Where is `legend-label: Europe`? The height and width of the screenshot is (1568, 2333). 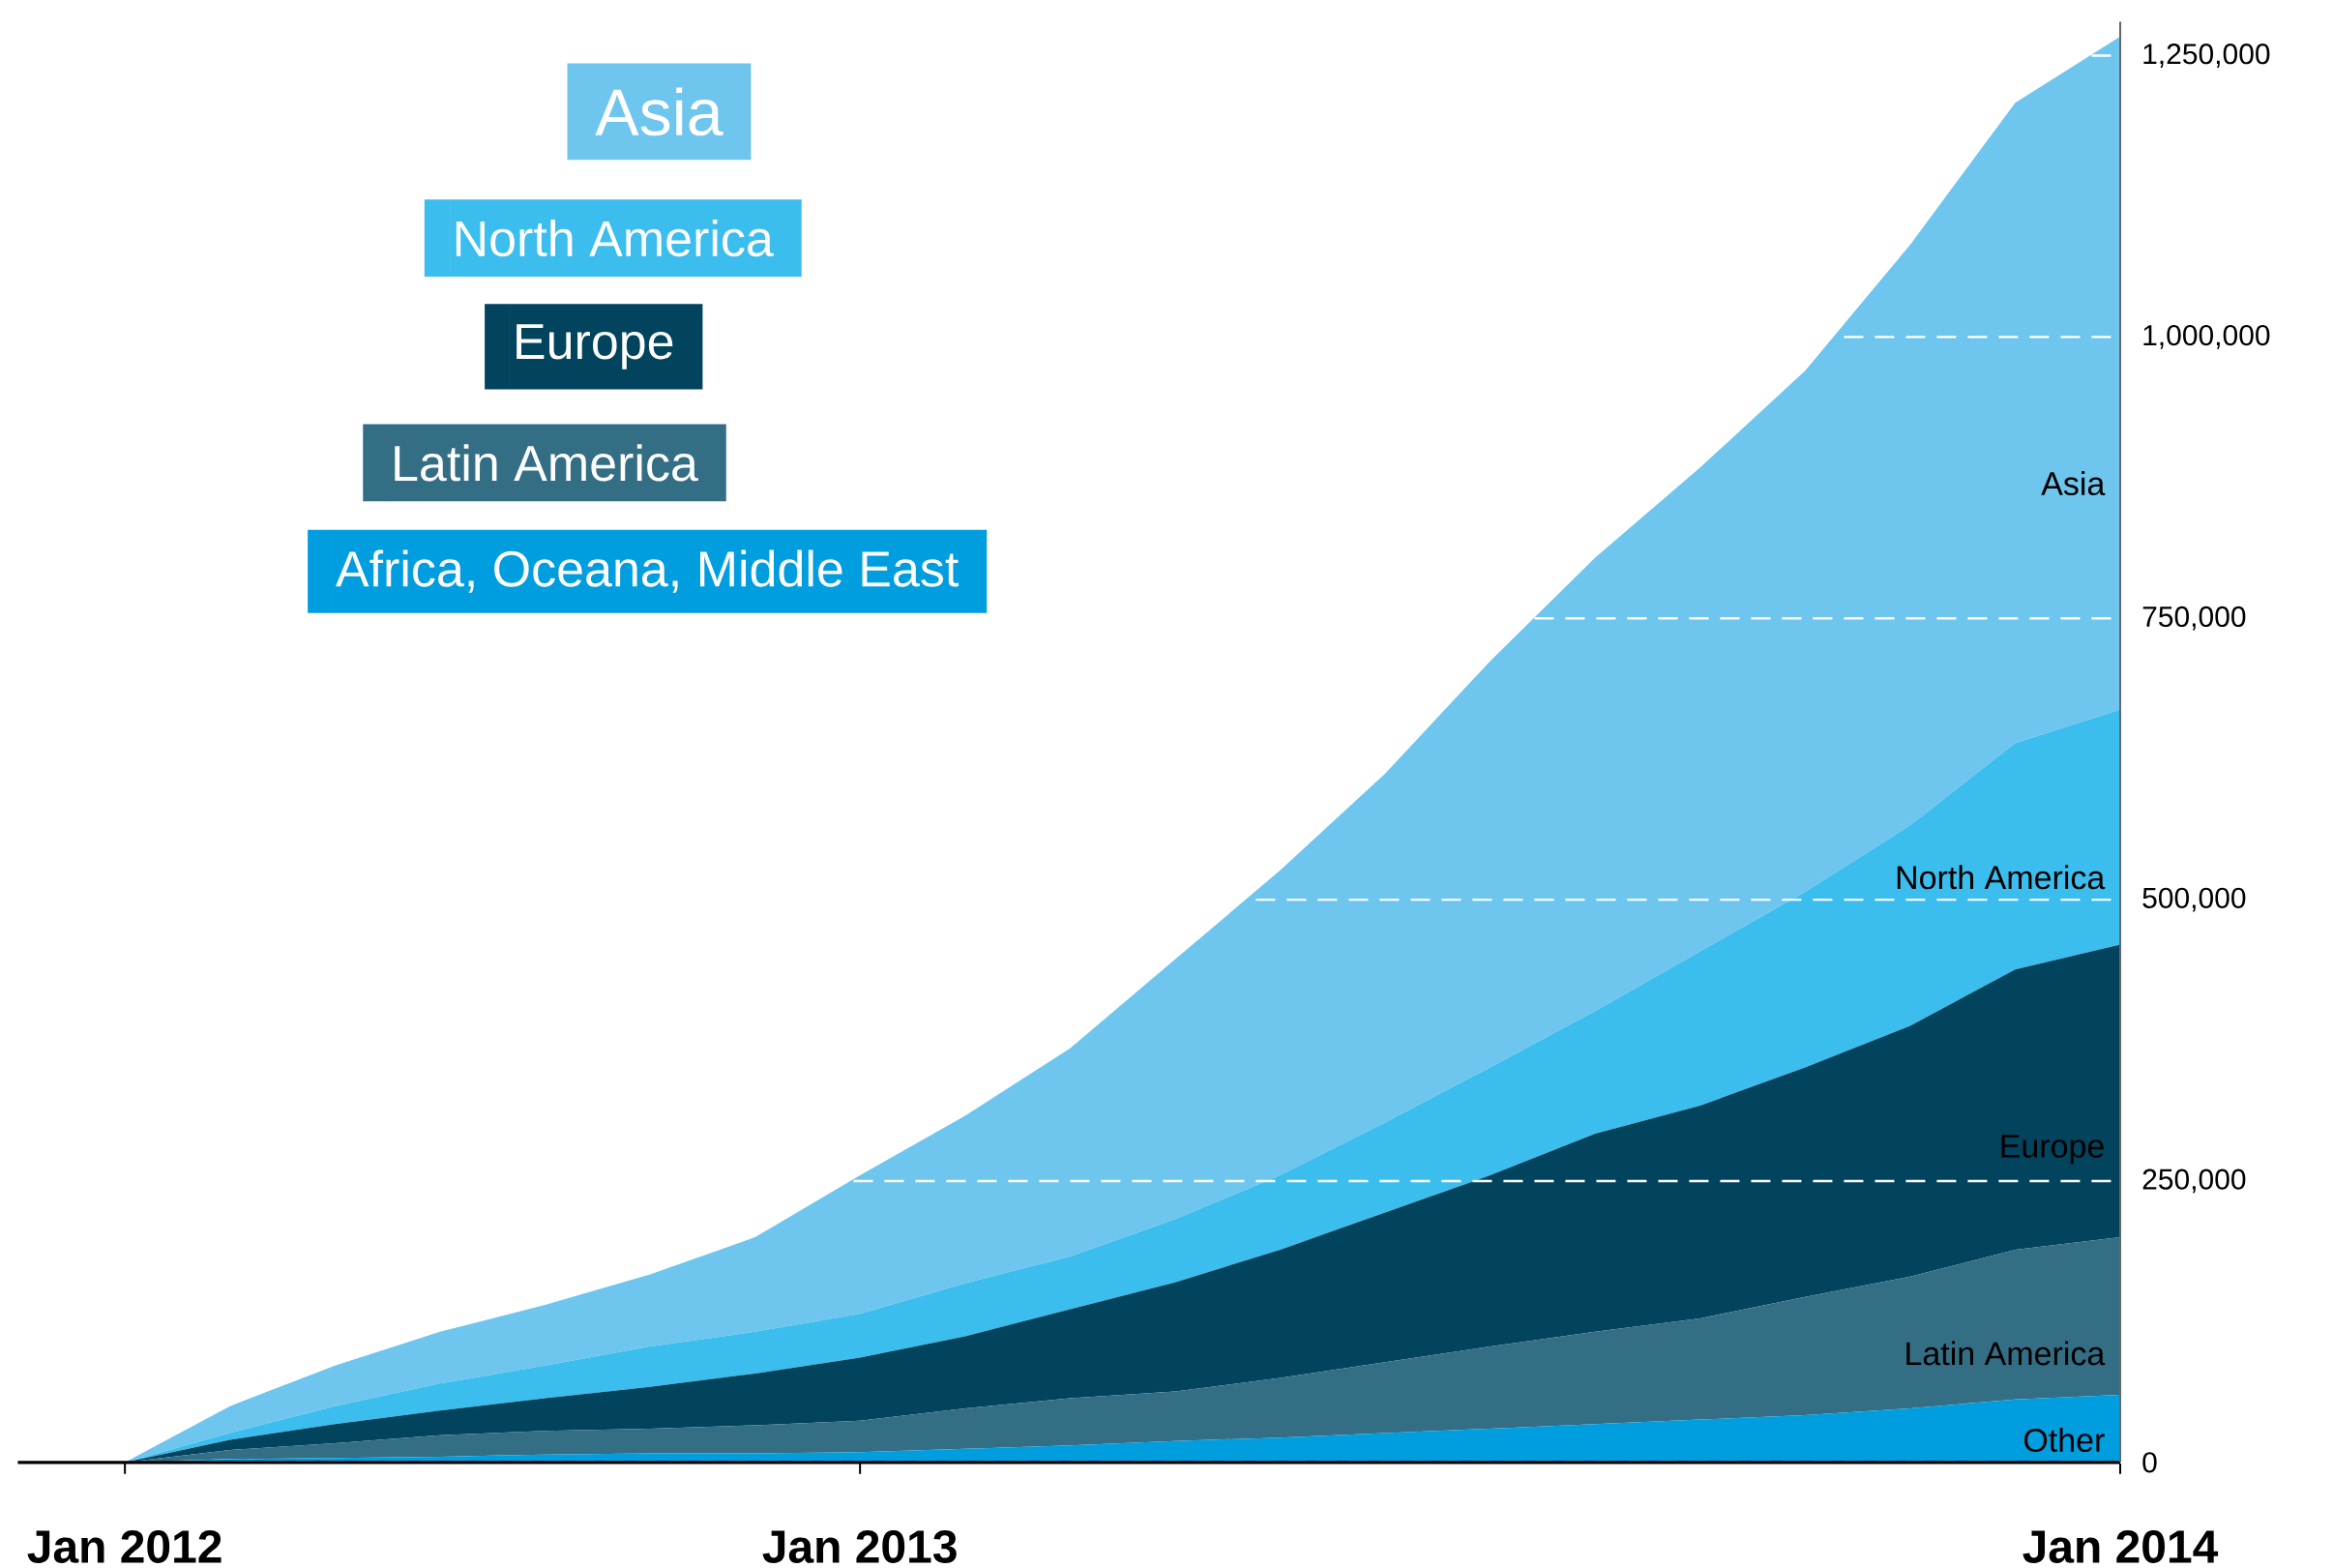
legend-label: Europe is located at coordinates (595, 347).